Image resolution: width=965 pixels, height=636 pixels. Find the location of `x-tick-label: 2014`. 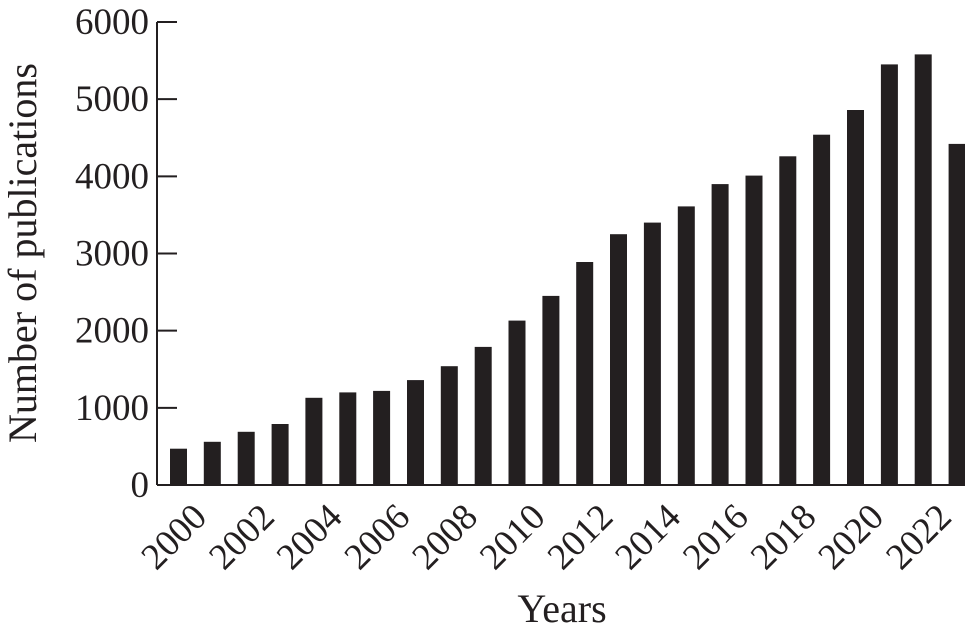

x-tick-label: 2014 is located at coordinates (648, 536).